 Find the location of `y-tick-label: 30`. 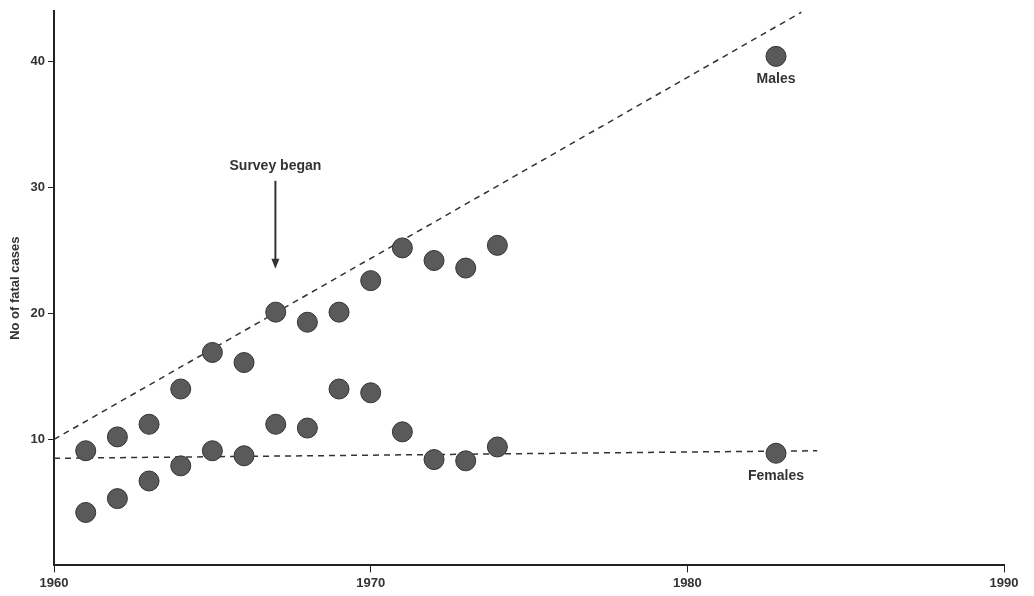

y-tick-label: 30 is located at coordinates (38, 186).